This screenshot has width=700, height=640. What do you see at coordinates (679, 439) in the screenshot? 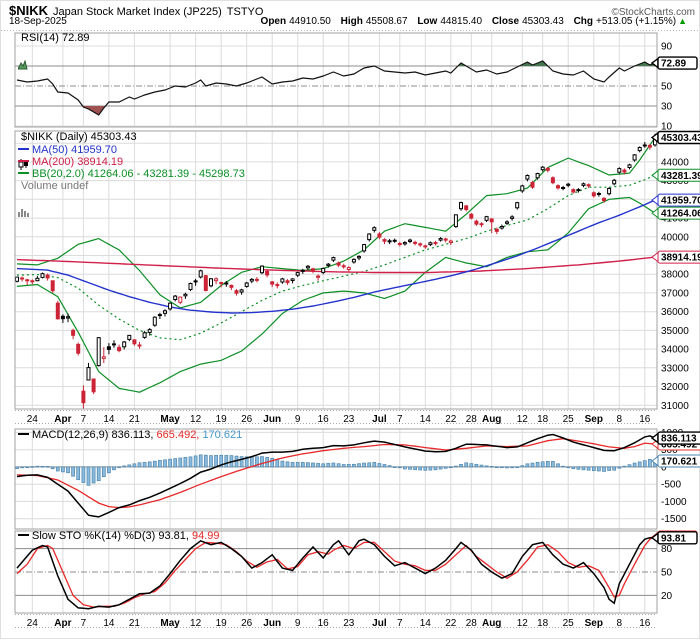
I see `svg-text: 836.113` at bounding box center [679, 439].